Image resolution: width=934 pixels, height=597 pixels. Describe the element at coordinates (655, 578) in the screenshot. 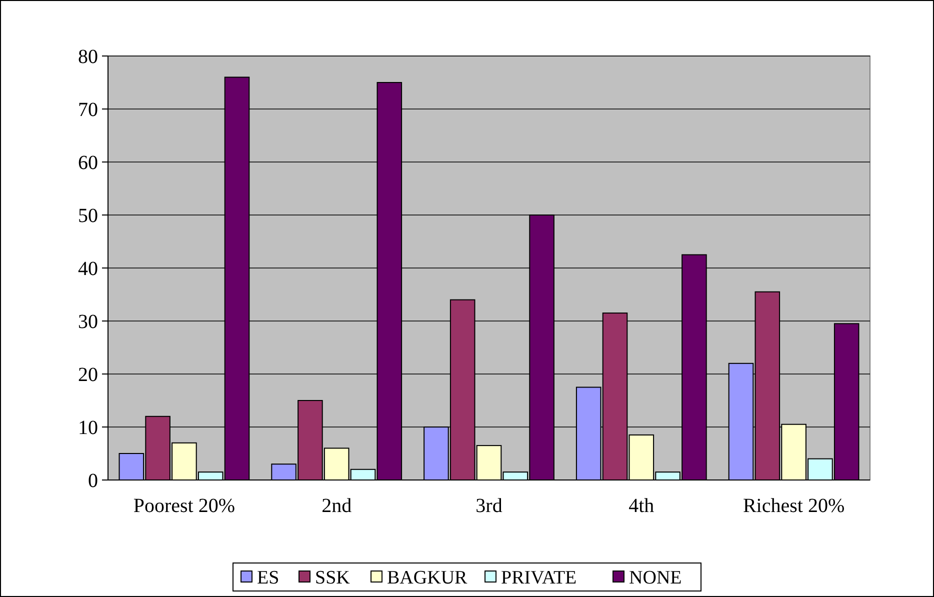

I see `legend-label: NONE` at that location.